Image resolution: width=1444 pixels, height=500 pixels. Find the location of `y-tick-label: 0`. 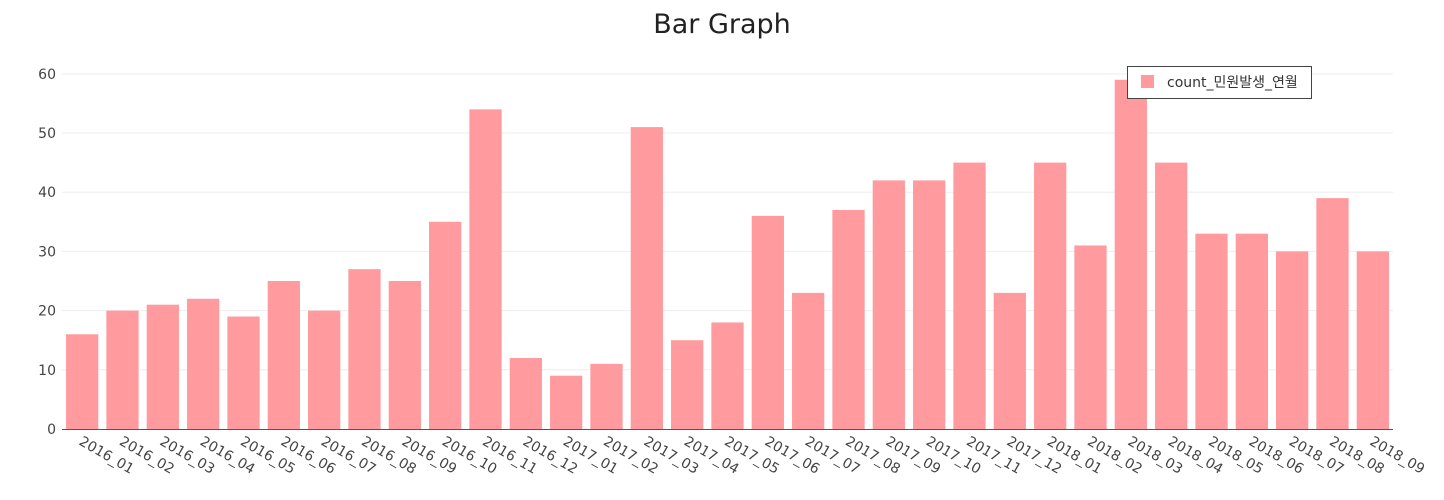

y-tick-label: 0 is located at coordinates (51, 430).